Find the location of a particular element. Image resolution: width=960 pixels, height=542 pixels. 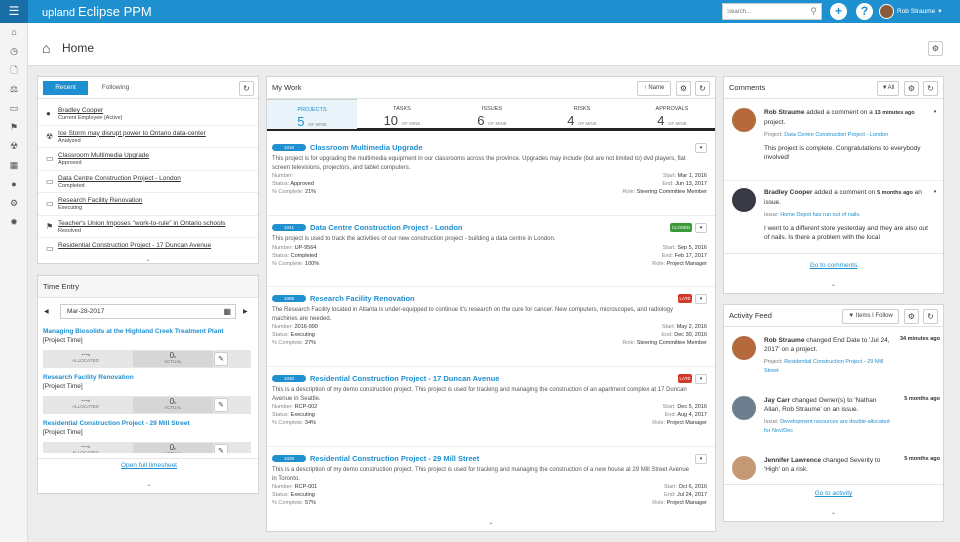

settings-icon: ✹ is located at coordinates (14, 222).